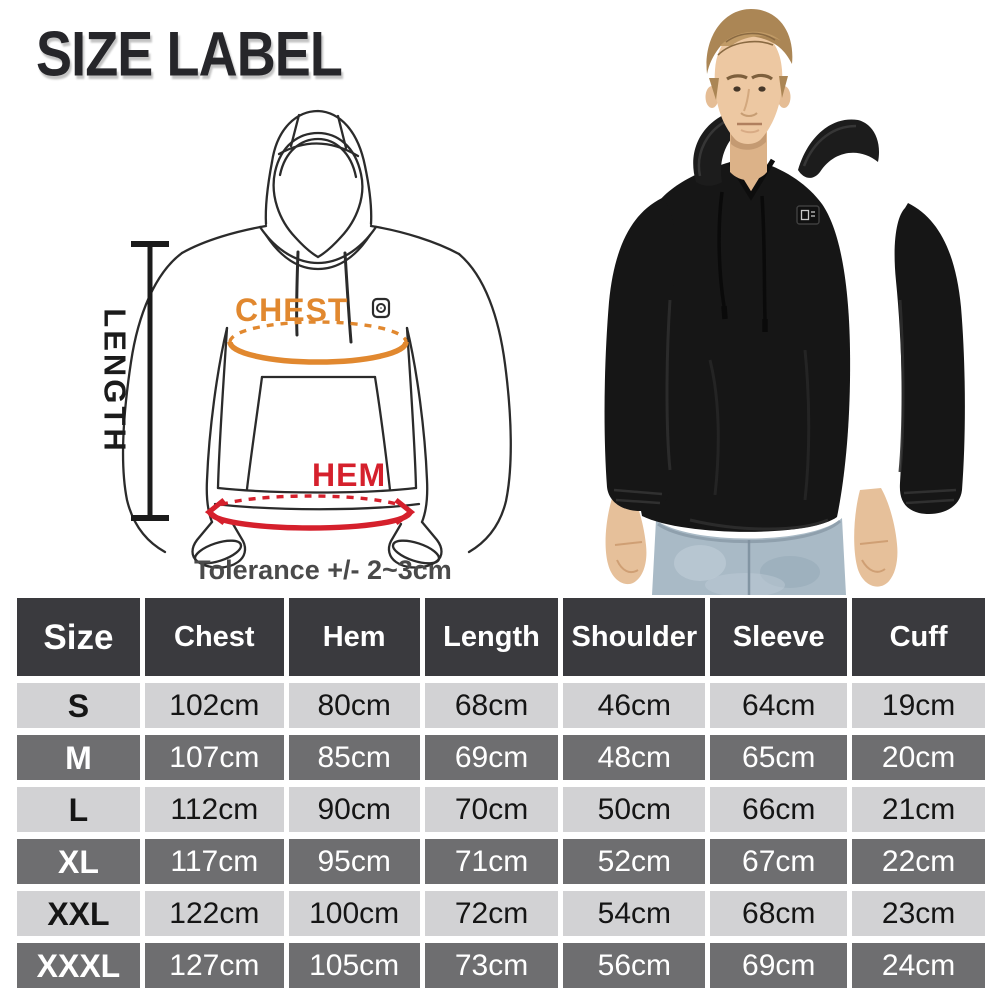 Image resolution: width=1001 pixels, height=1001 pixels. Describe the element at coordinates (491, 809) in the screenshot. I see `measurement-cell: 70cm` at that location.